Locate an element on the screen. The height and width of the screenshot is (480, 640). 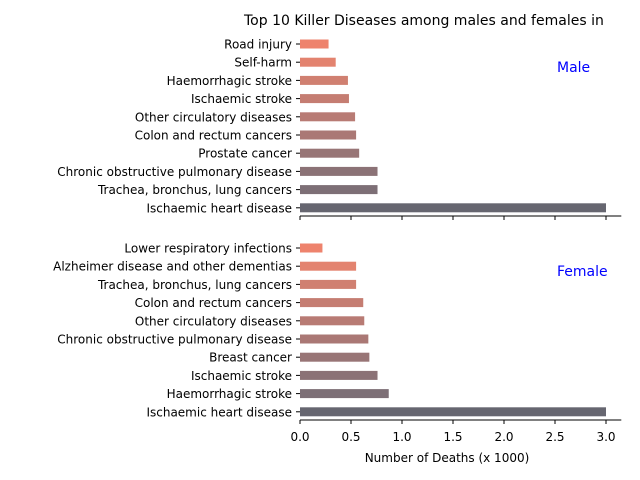
x-tick-label: 0.5 is located at coordinates (350, 437).